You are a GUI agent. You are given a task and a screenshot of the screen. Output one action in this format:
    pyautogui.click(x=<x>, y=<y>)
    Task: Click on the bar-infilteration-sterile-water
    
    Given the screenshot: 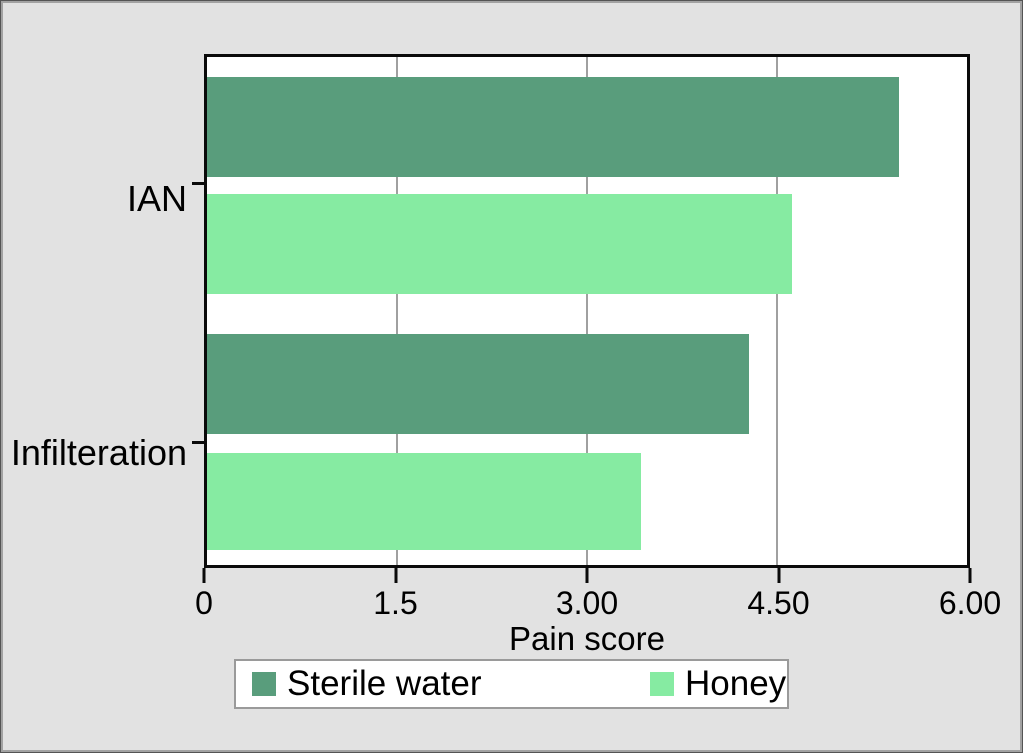 What is the action you would take?
    pyautogui.click(x=478, y=384)
    